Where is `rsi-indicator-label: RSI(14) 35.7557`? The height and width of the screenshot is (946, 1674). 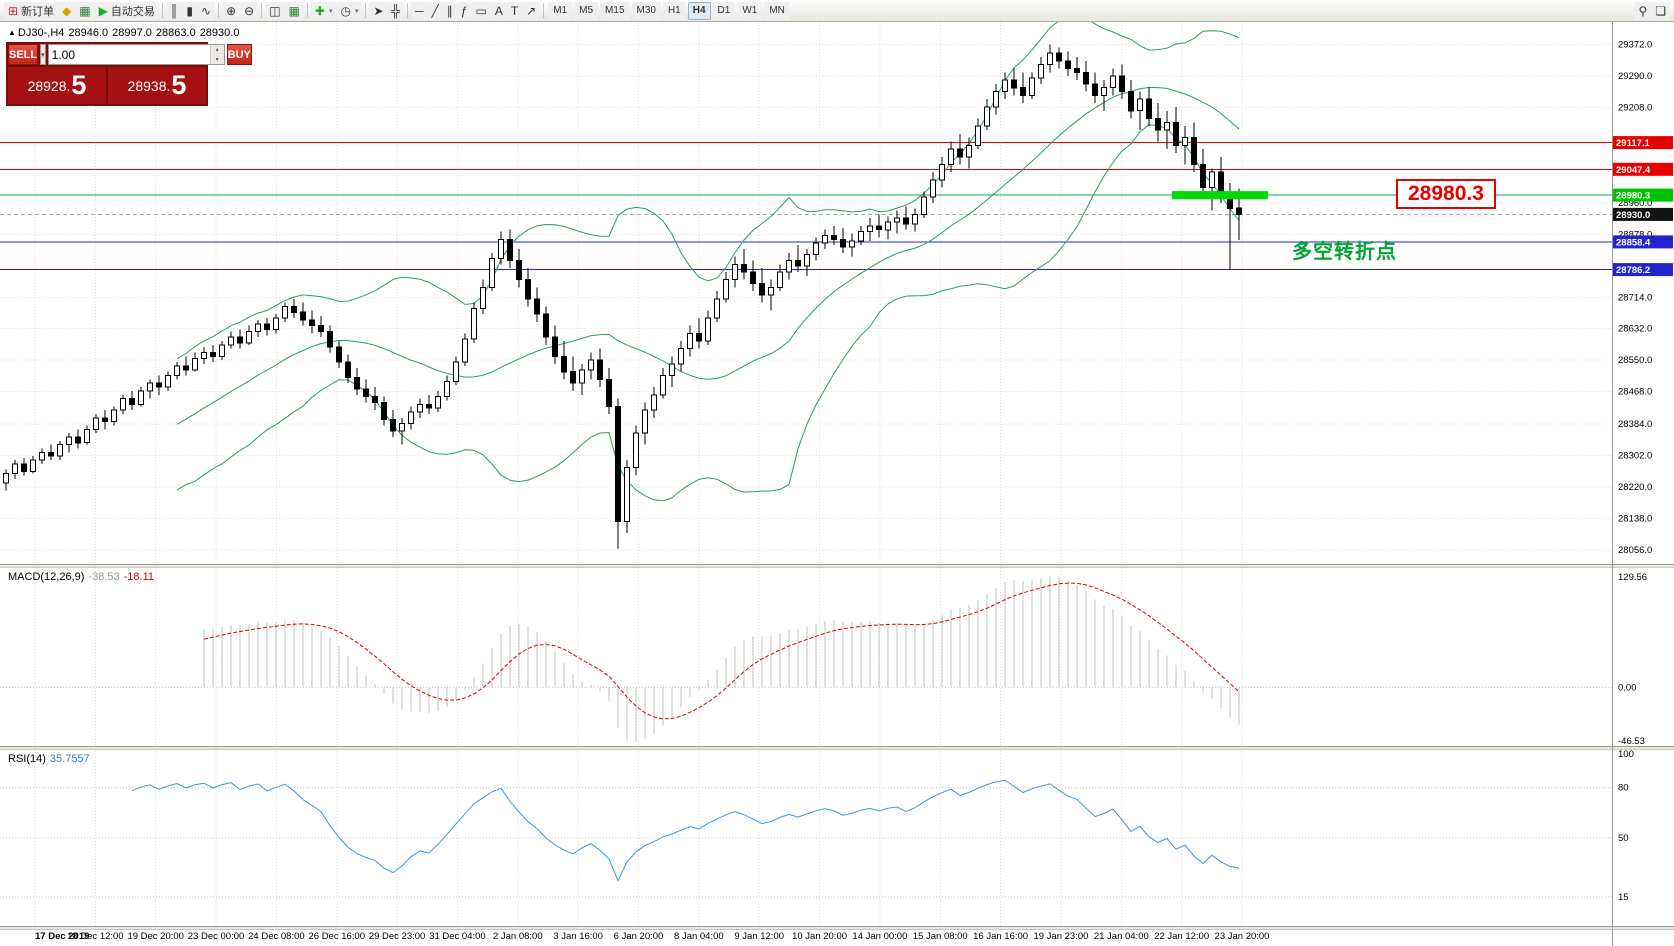 rsi-indicator-label: RSI(14) 35.7557 is located at coordinates (49, 759).